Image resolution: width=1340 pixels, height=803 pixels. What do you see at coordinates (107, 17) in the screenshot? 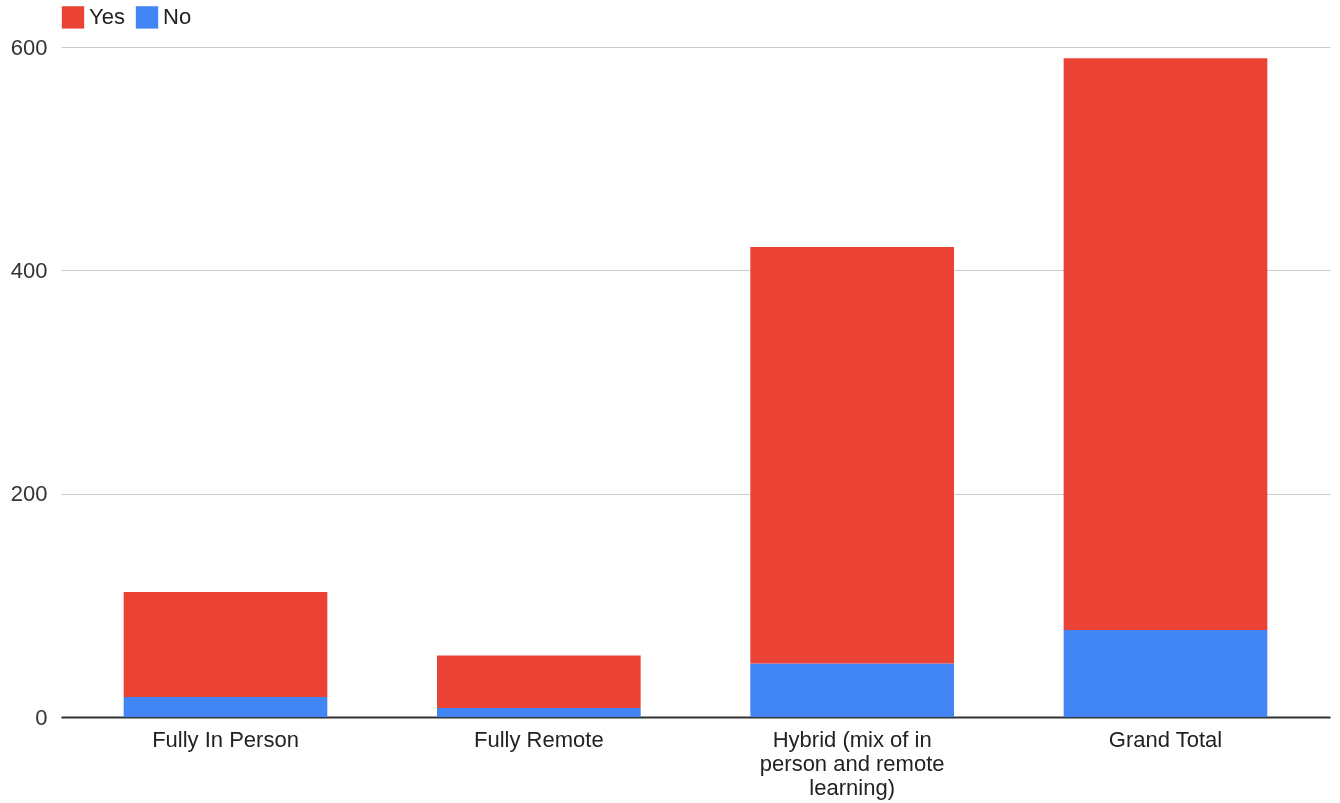
I see `legend-label: Yes` at bounding box center [107, 17].